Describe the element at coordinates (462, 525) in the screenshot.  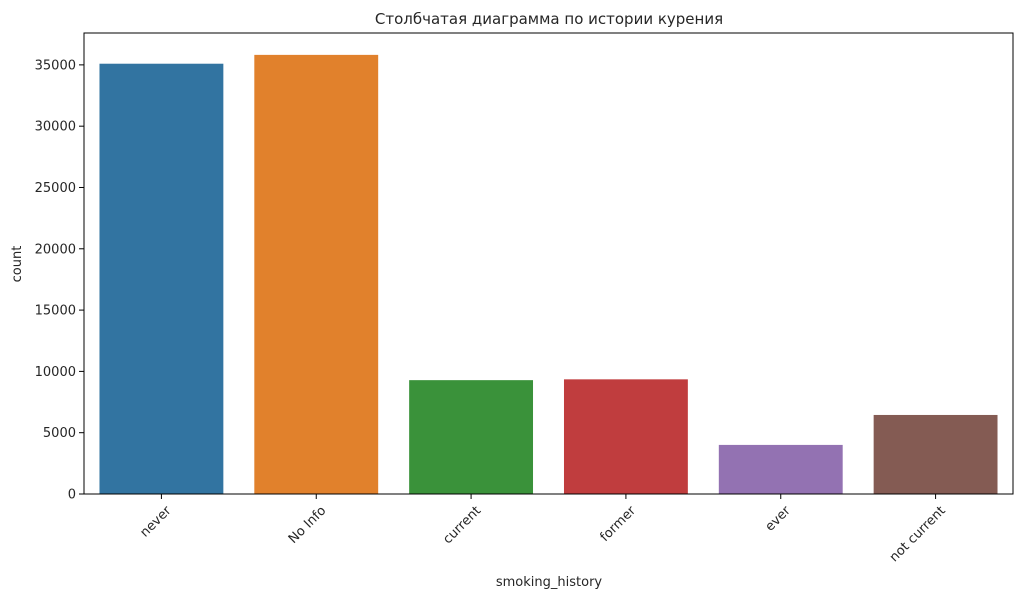
I see `x-tick-label: current` at that location.